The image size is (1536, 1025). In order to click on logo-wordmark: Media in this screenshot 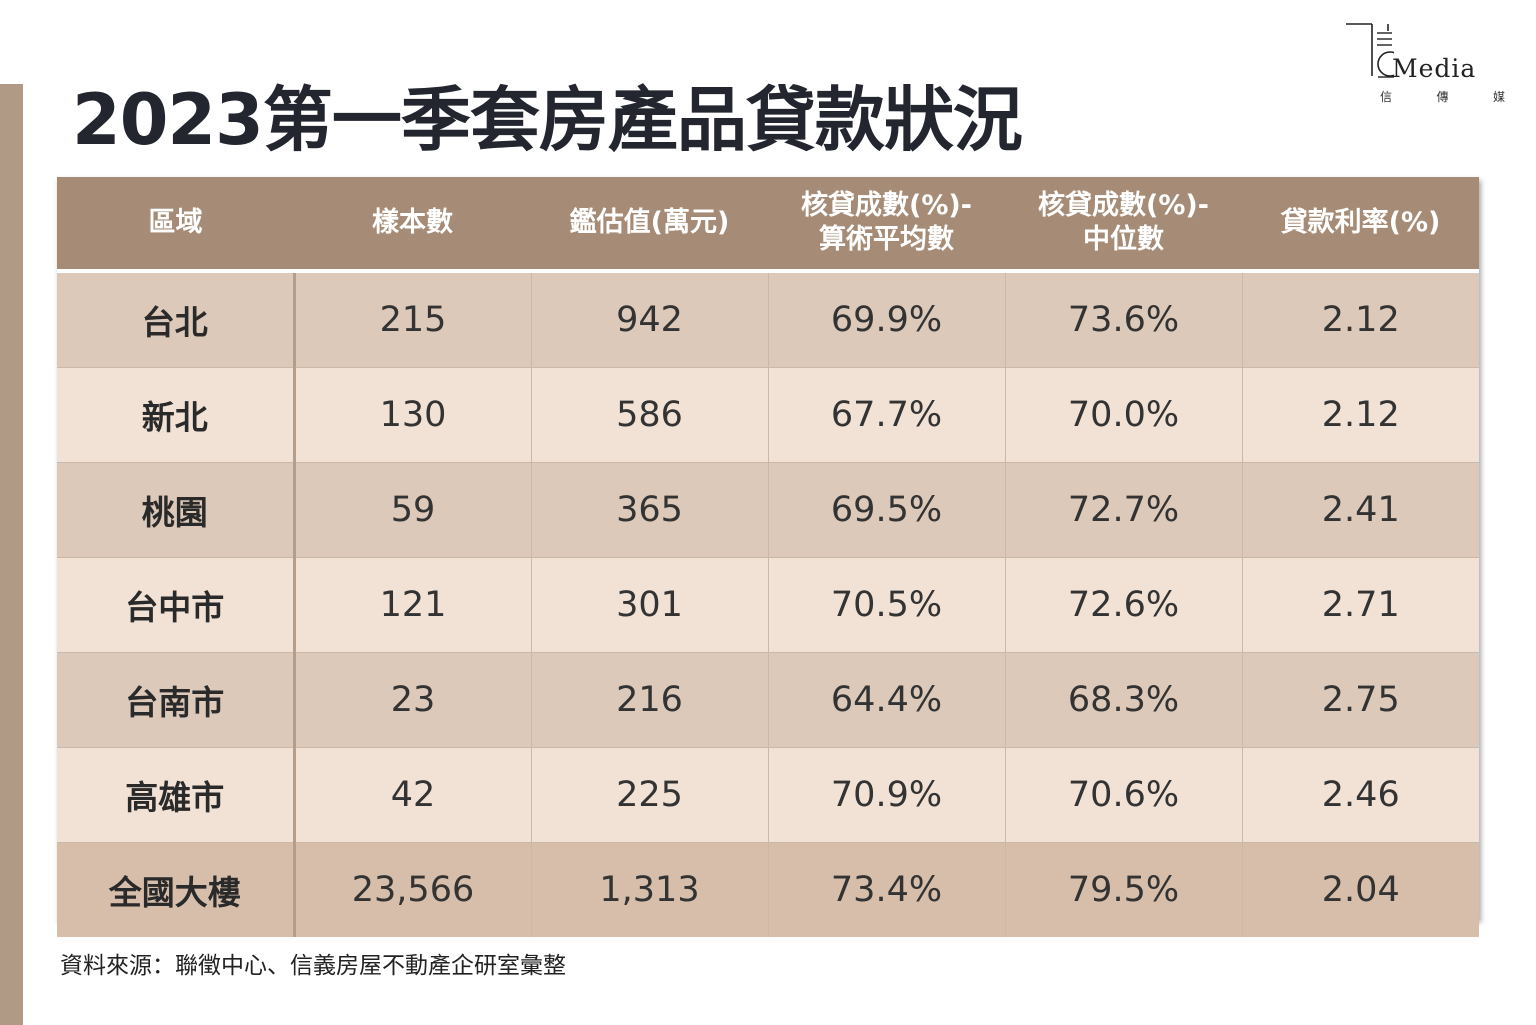, I will do `click(1434, 68)`.